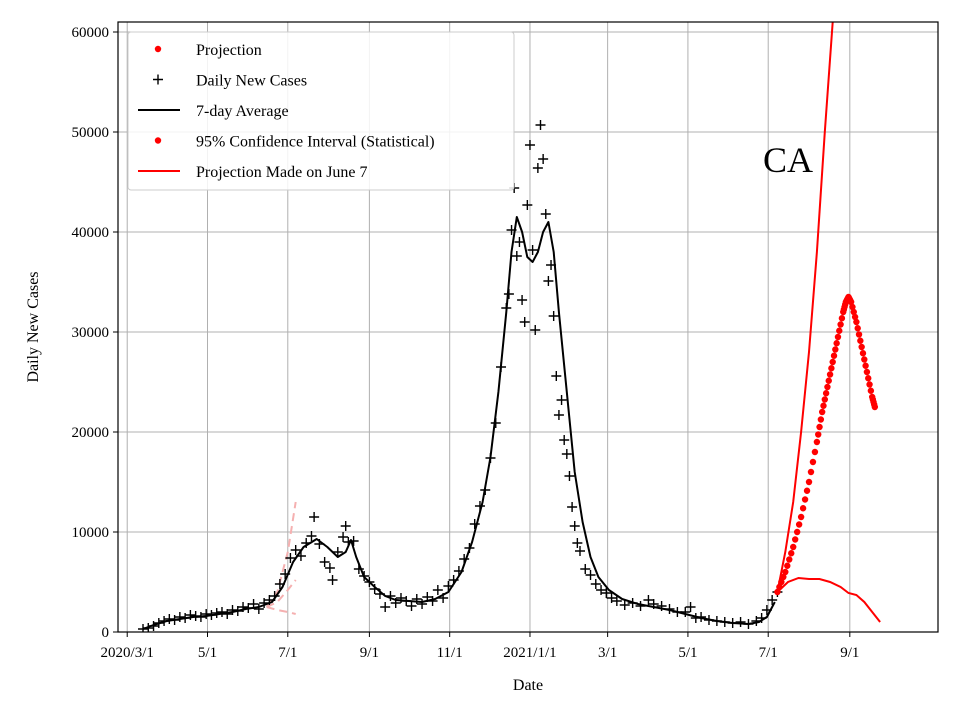  I want to click on x-tick-label: 3/1, so click(607, 653).